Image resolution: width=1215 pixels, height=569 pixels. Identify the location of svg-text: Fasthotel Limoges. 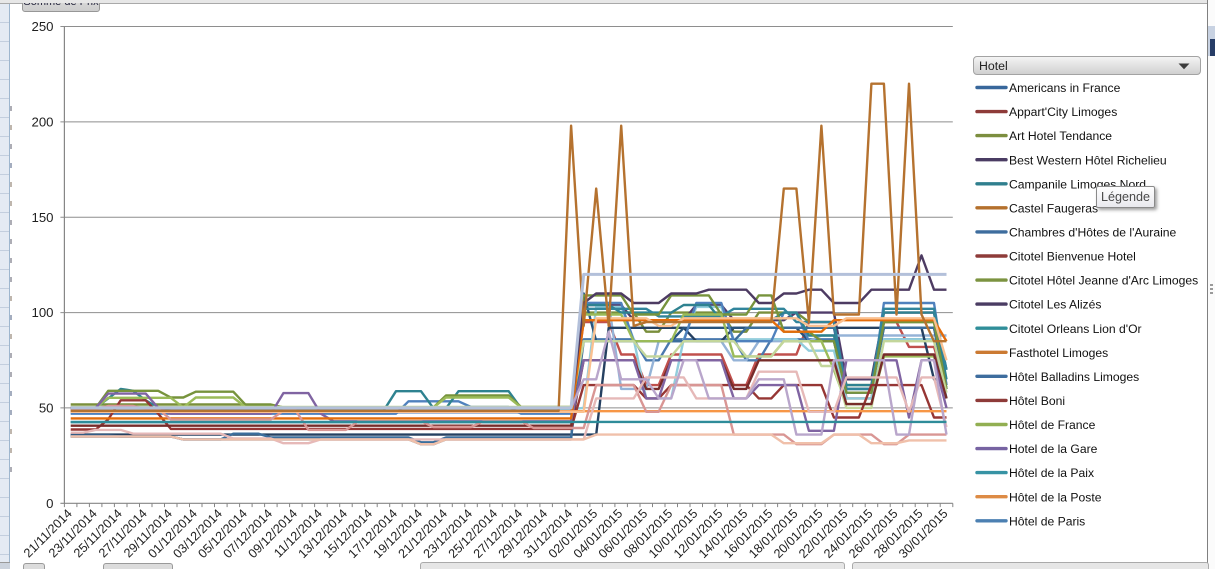
(1058, 353).